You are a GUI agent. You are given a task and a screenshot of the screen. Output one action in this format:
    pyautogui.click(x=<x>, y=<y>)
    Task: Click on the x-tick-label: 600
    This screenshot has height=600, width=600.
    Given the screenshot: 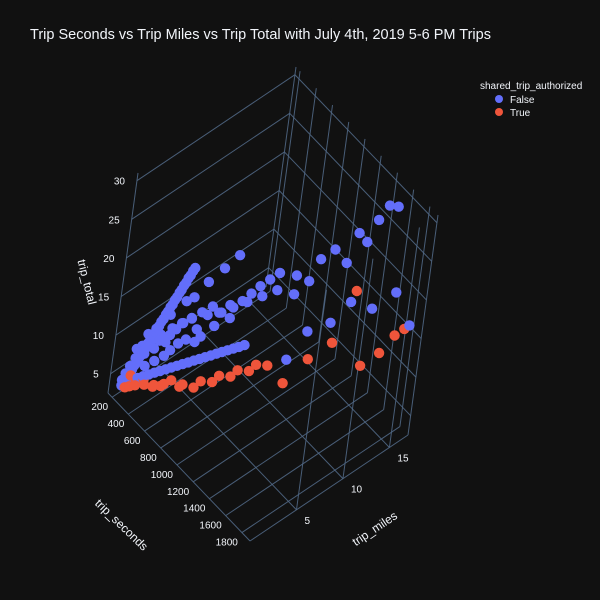 What is the action you would take?
    pyautogui.click(x=132, y=441)
    